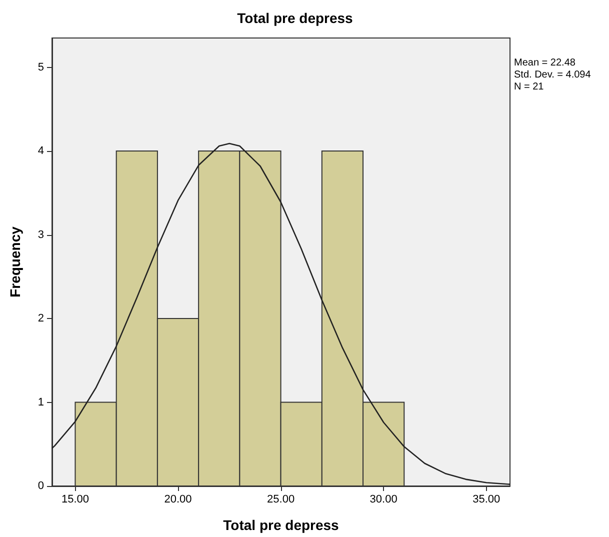 This screenshot has height=537, width=609. What do you see at coordinates (486, 500) in the screenshot?
I see `x-tick-label: 35.00` at bounding box center [486, 500].